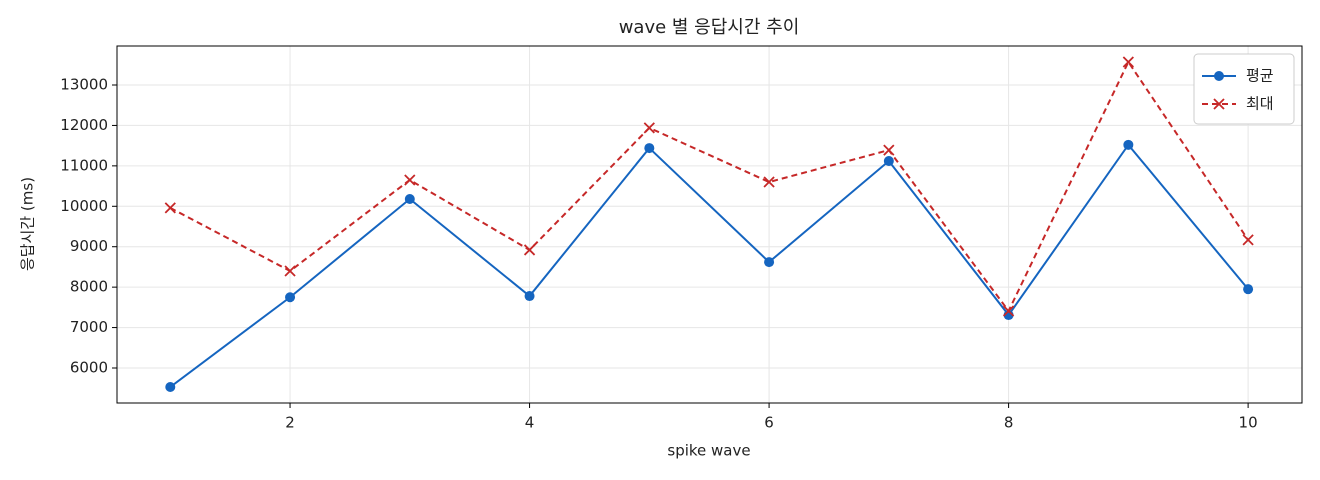  Describe the element at coordinates (89, 367) in the screenshot. I see `y-tick-label: 6000` at that location.